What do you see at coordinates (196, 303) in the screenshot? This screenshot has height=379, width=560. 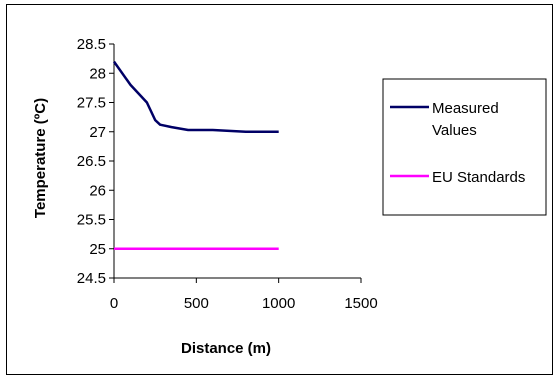 I see `x-tick-label: 500` at bounding box center [196, 303].